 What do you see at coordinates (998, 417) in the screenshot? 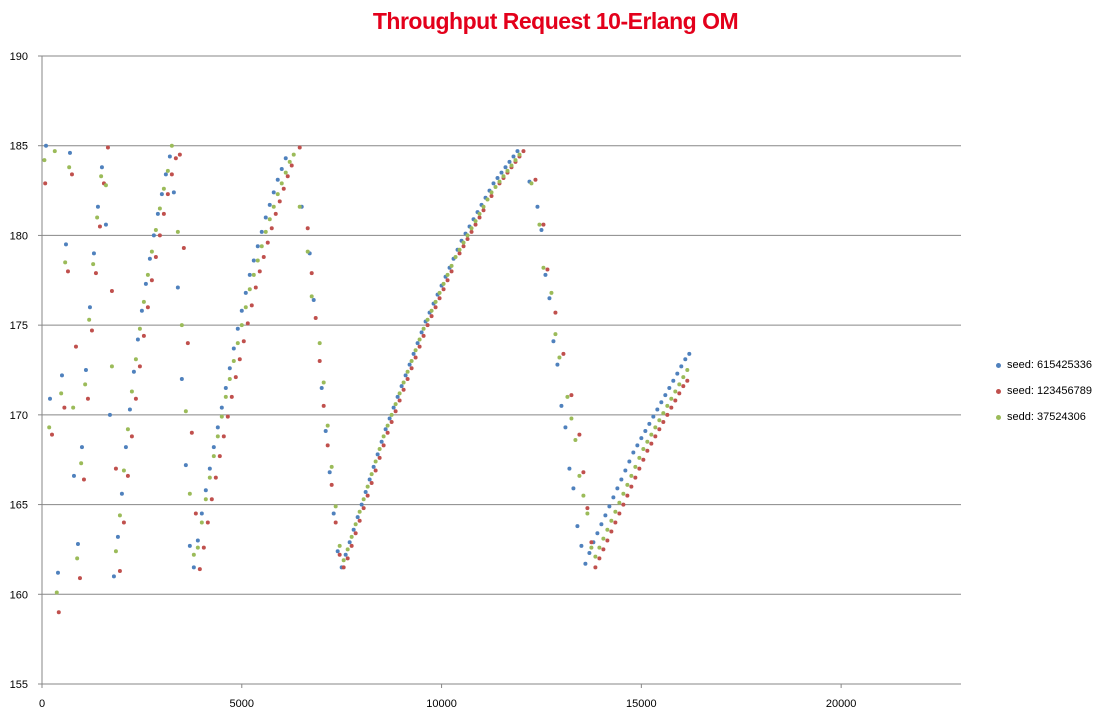
I see `legend-swatch` at bounding box center [998, 417].